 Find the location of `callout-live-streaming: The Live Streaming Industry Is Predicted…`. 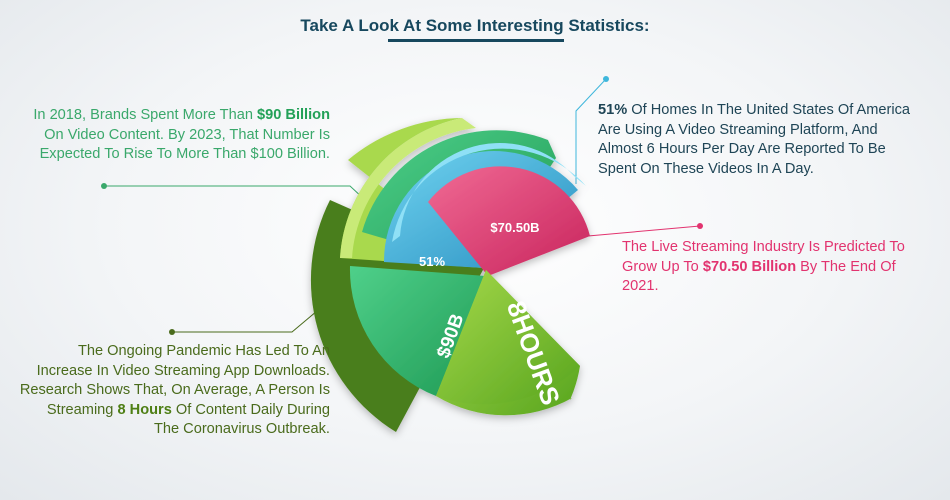

callout-live-streaming: The Live Streaming Industry Is Predicted… is located at coordinates (772, 267).